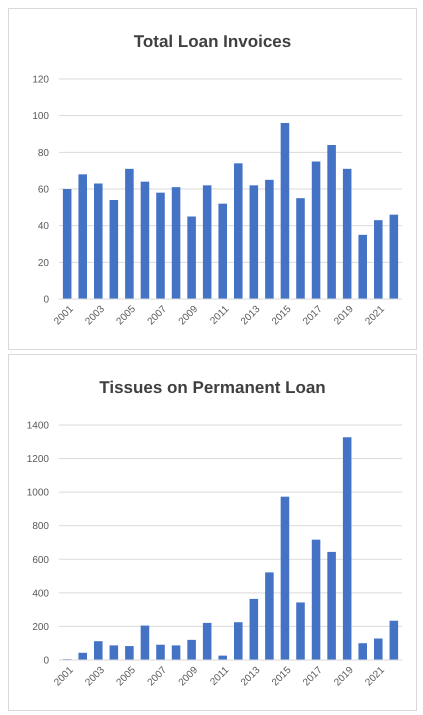  I want to click on y-tick-label: 60, so click(44, 190).